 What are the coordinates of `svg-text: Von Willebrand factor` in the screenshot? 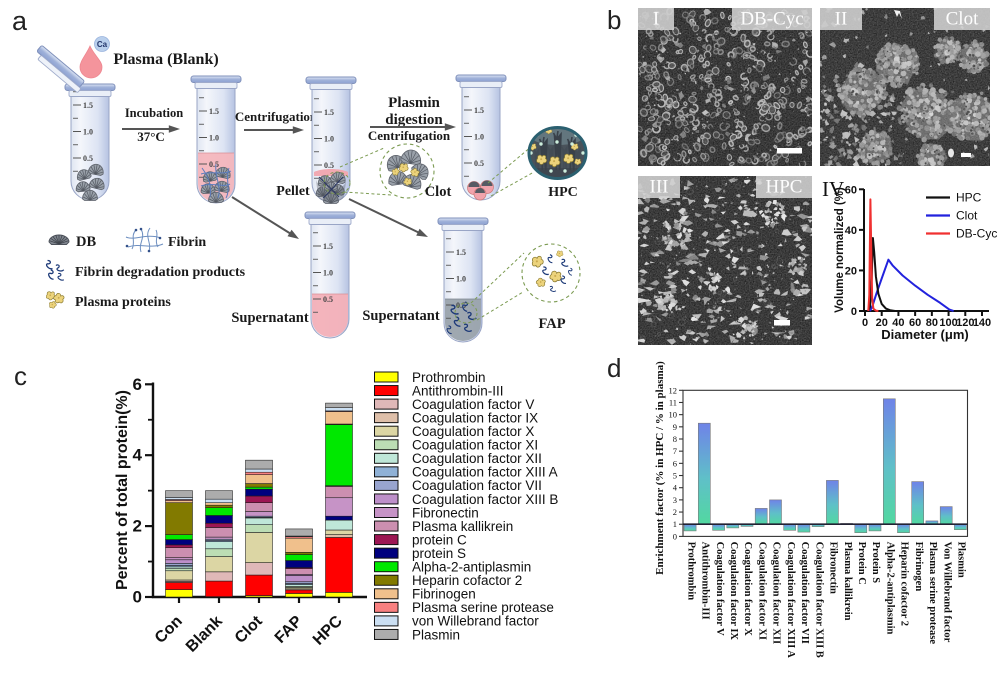 It's located at (946, 592).